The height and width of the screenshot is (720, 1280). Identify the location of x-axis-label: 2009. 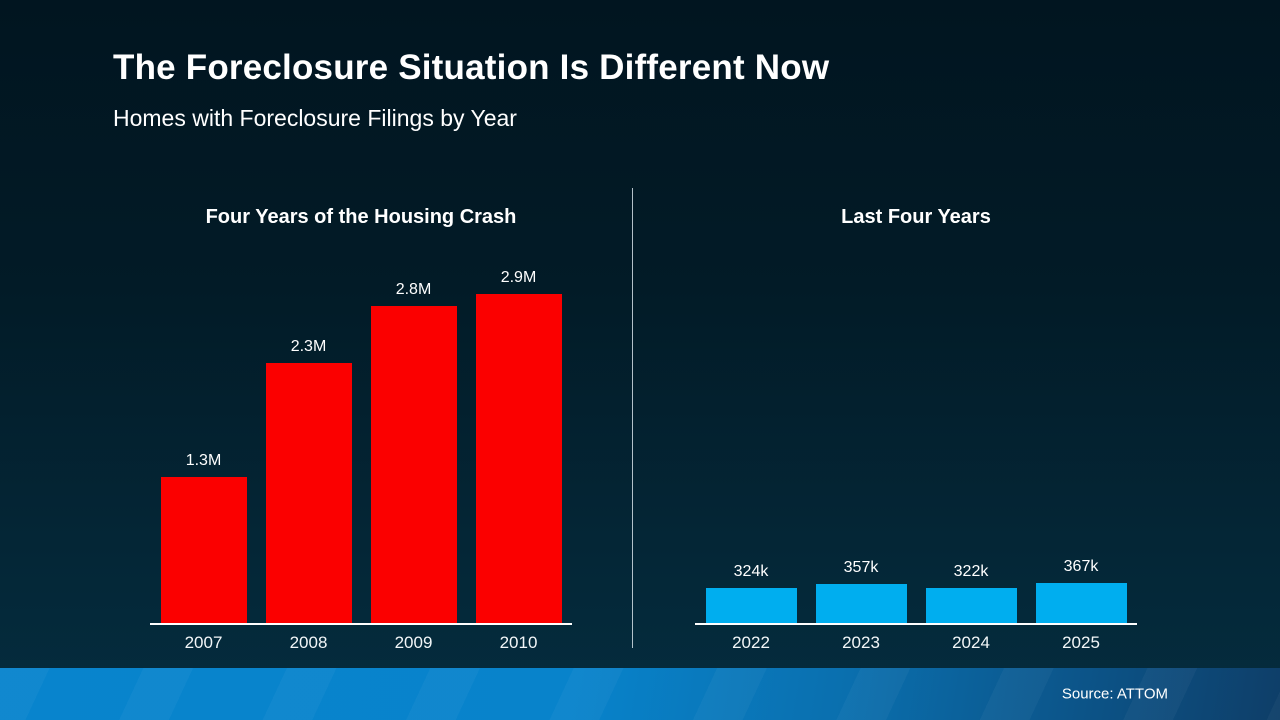
(413, 642).